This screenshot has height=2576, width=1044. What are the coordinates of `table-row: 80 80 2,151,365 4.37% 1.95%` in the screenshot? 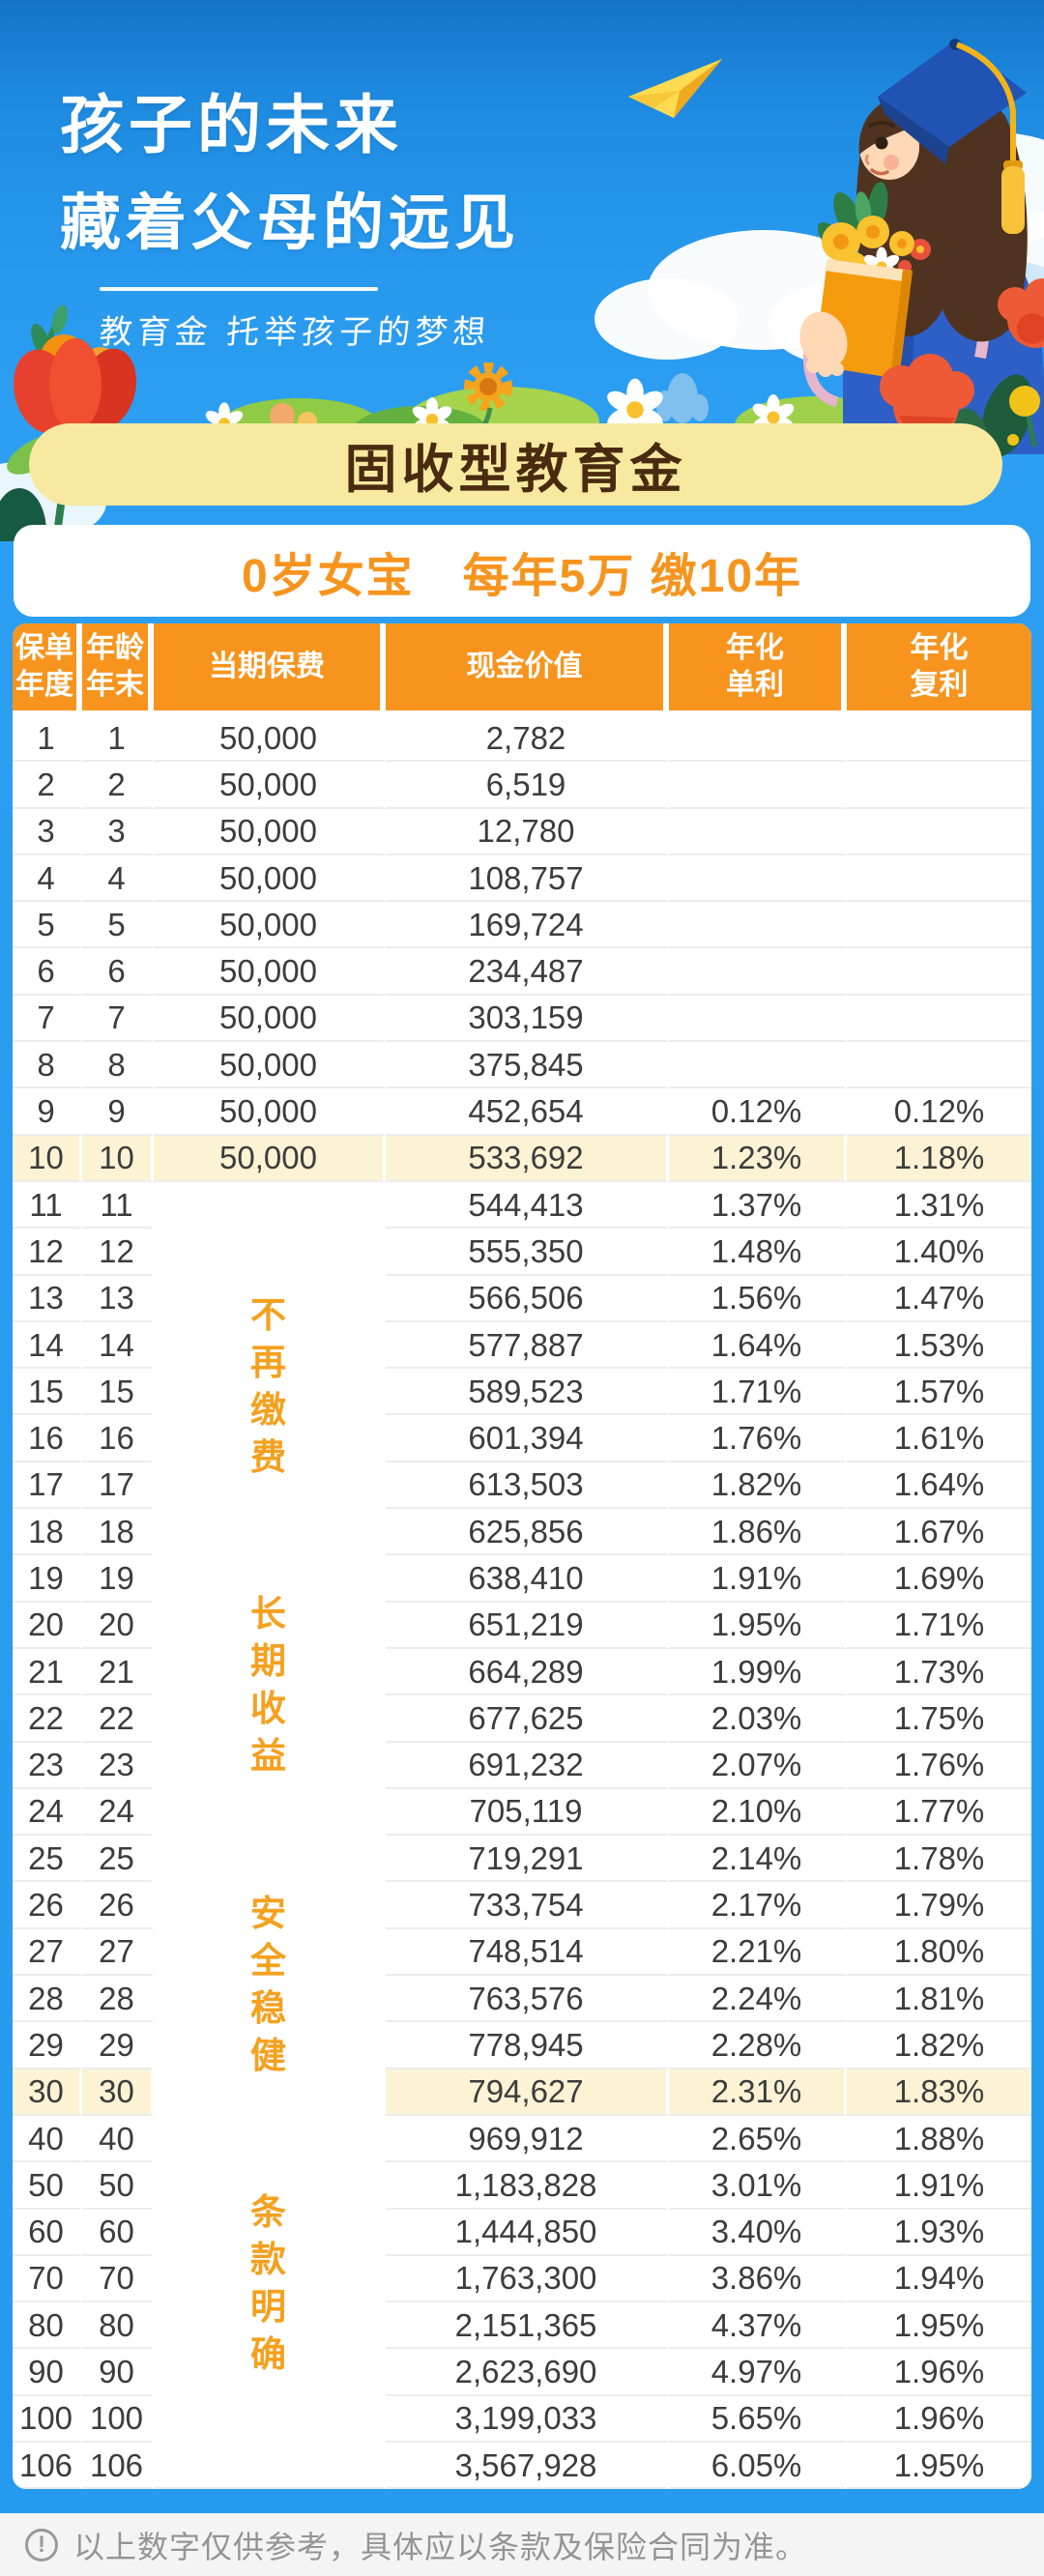 It's located at (522, 2326).